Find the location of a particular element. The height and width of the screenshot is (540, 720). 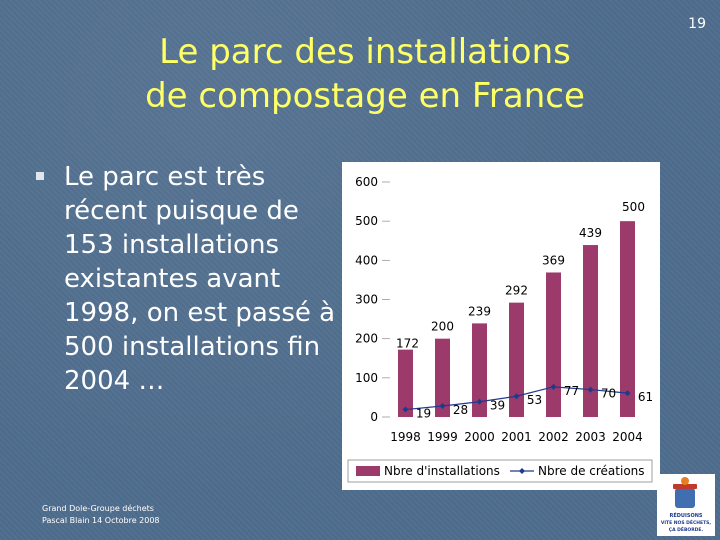

x-tick-label: 2004 is located at coordinates (627, 437).